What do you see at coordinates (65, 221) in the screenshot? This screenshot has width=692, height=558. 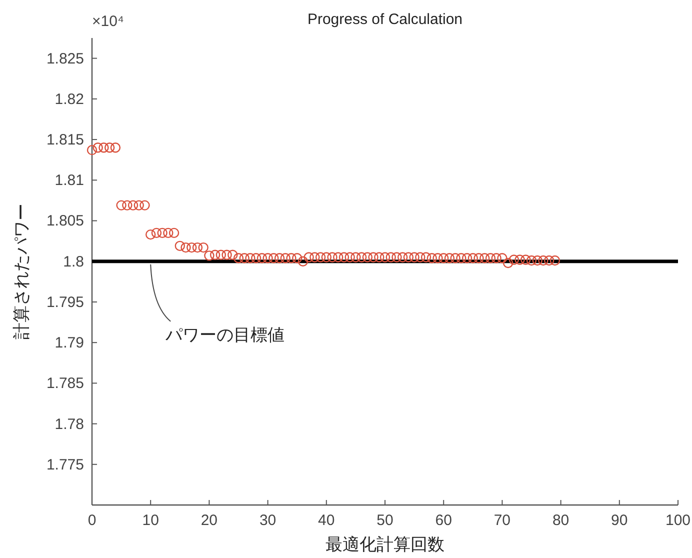 I see `y-tick-label: 1.805` at bounding box center [65, 221].